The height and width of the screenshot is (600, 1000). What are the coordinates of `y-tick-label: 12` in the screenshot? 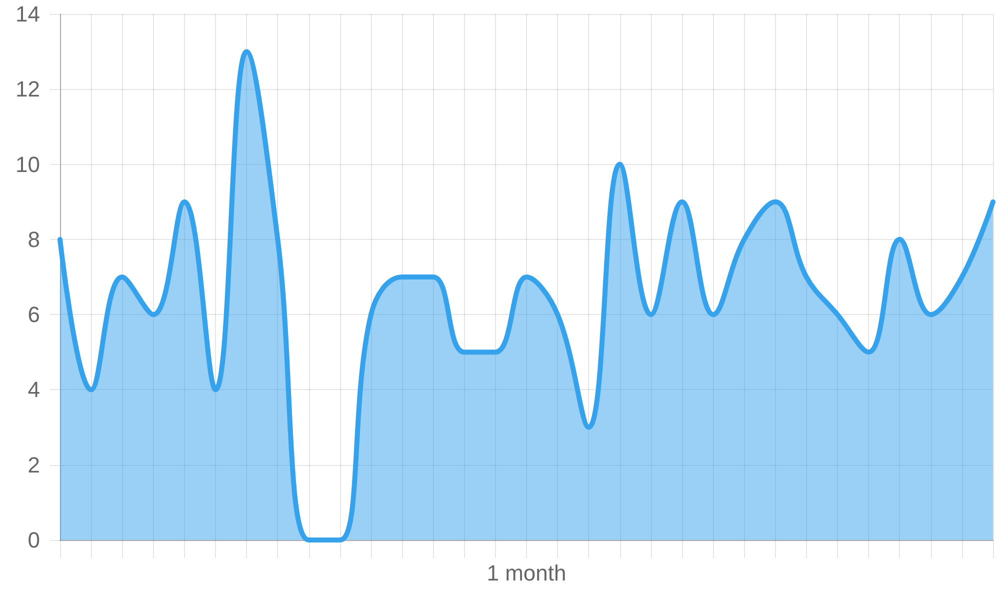 It's located at (28, 89).